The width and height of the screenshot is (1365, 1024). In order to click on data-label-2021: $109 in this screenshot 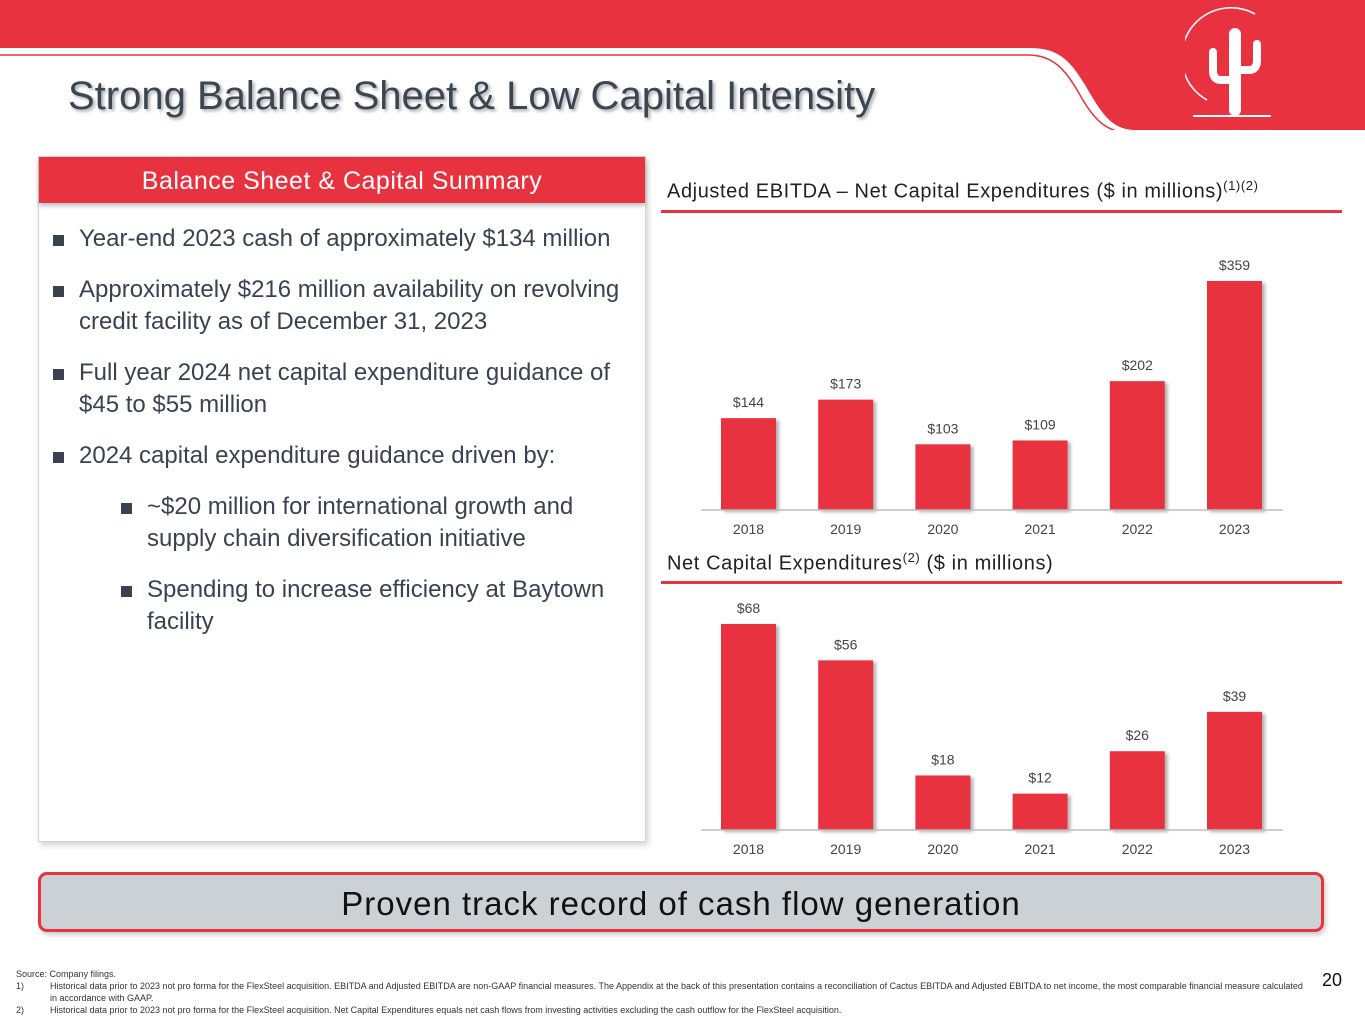, I will do `click(1040, 424)`.